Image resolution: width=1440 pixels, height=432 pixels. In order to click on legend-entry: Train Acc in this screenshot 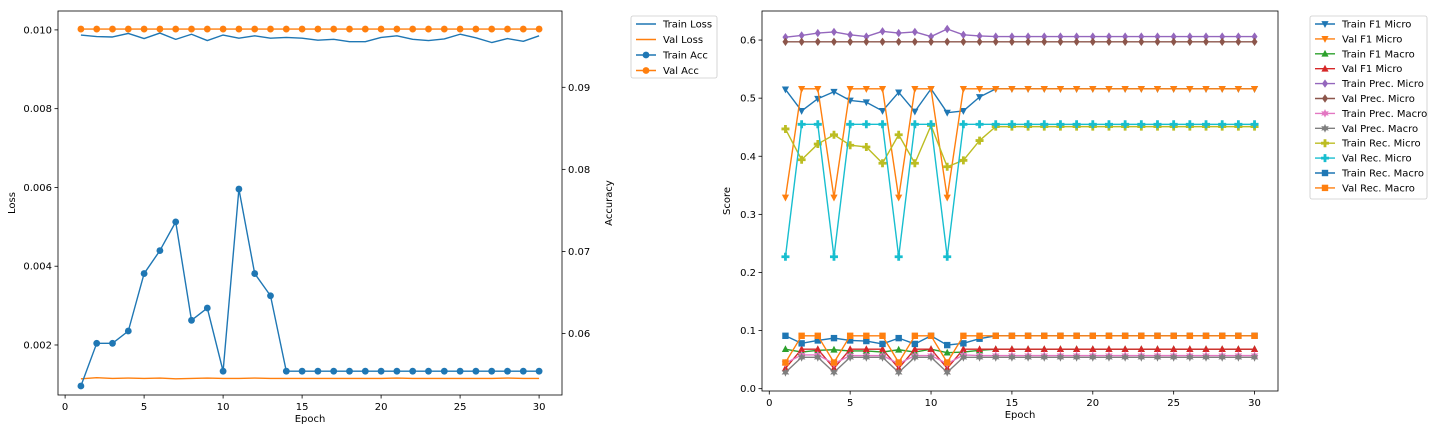, I will do `click(672, 56)`.